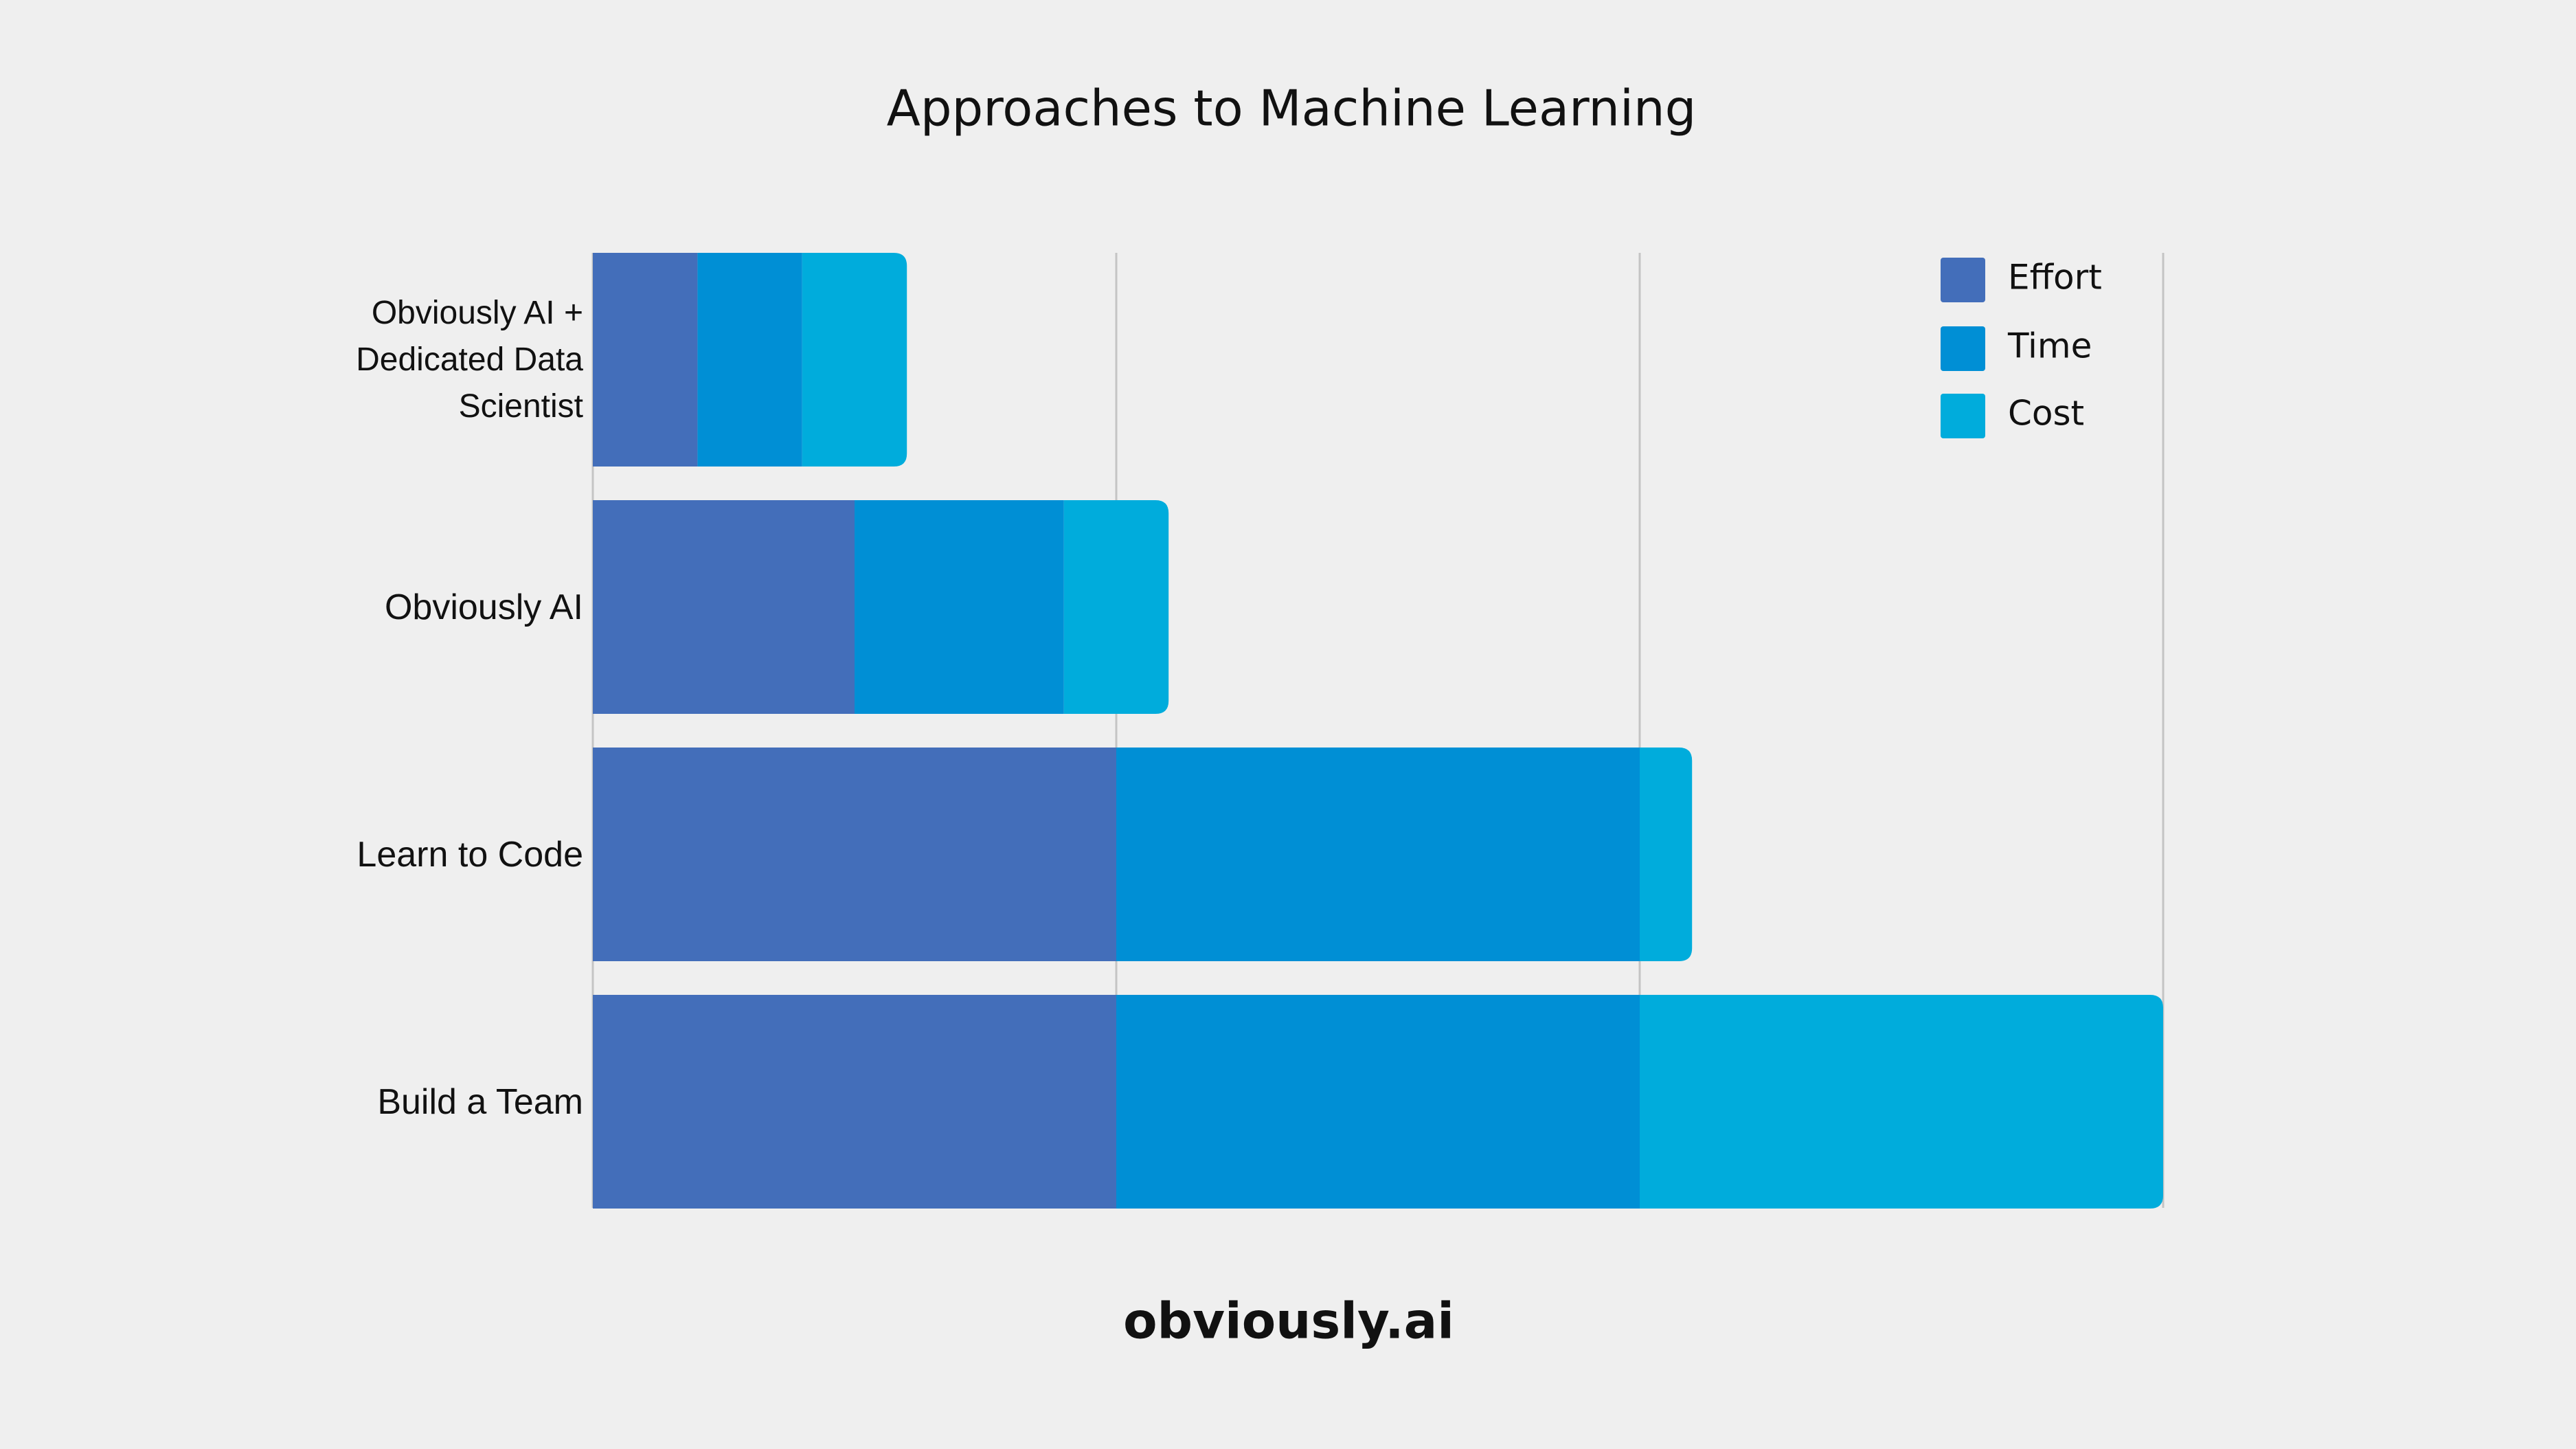 This screenshot has width=2576, height=1449. What do you see at coordinates (2046, 414) in the screenshot?
I see `legend-label: Cost` at bounding box center [2046, 414].